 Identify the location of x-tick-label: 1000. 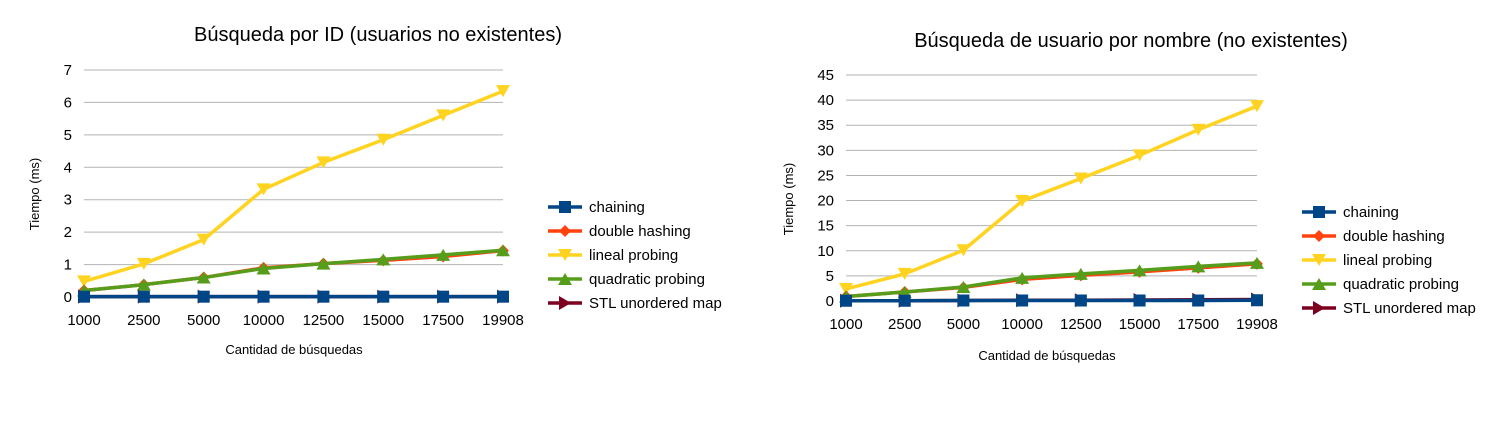
(845, 324).